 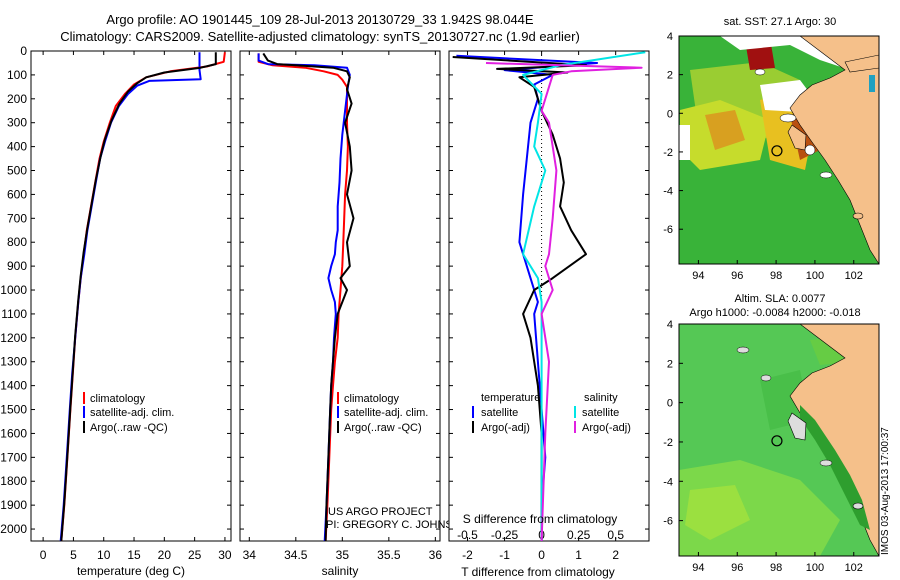 What do you see at coordinates (73, 555) in the screenshot?
I see `x-tick-label: 5` at bounding box center [73, 555].